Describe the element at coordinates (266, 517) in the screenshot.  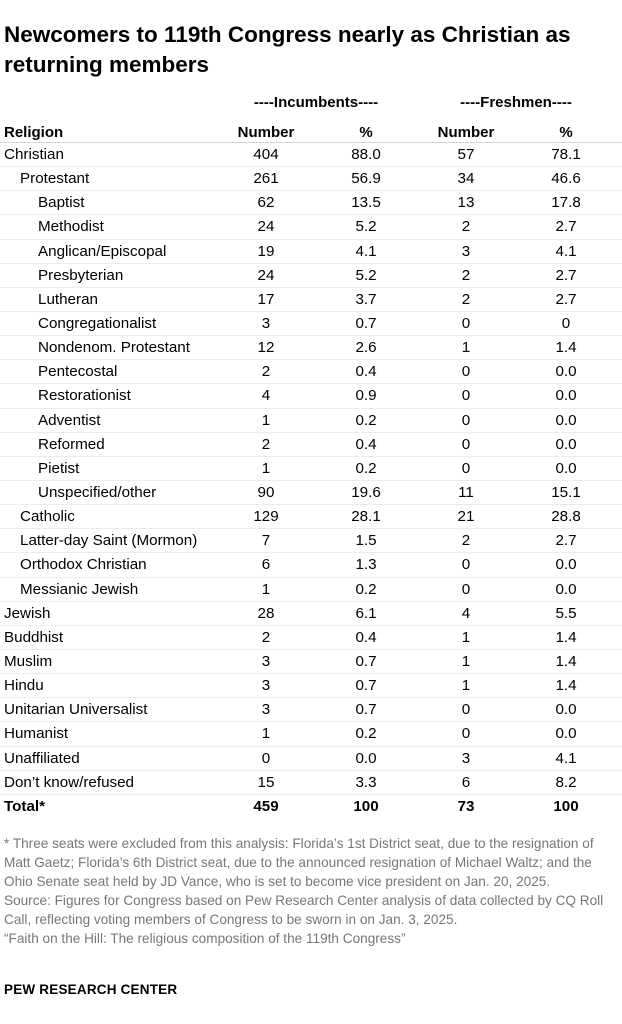
I see `cell-incumbents-number: 129` at that location.